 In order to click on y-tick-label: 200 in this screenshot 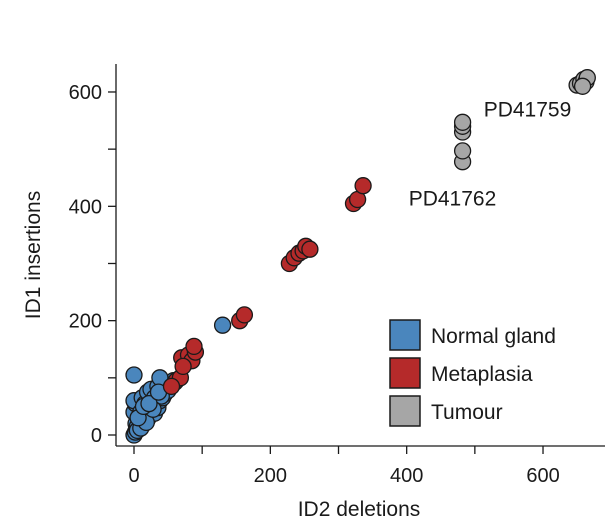, I will do `click(85, 322)`.